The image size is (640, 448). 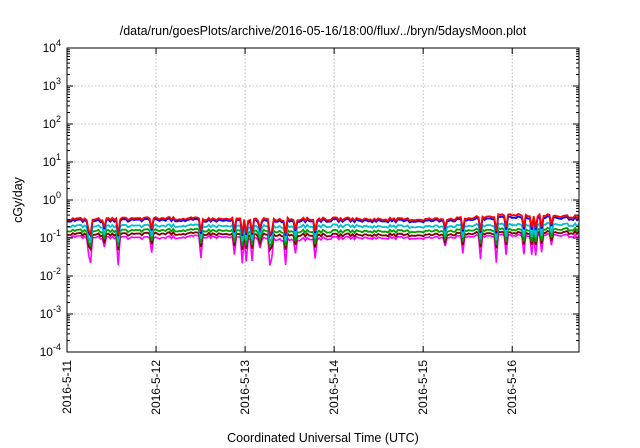 I want to click on y-tick-label: 10³, so click(x=52, y=84).